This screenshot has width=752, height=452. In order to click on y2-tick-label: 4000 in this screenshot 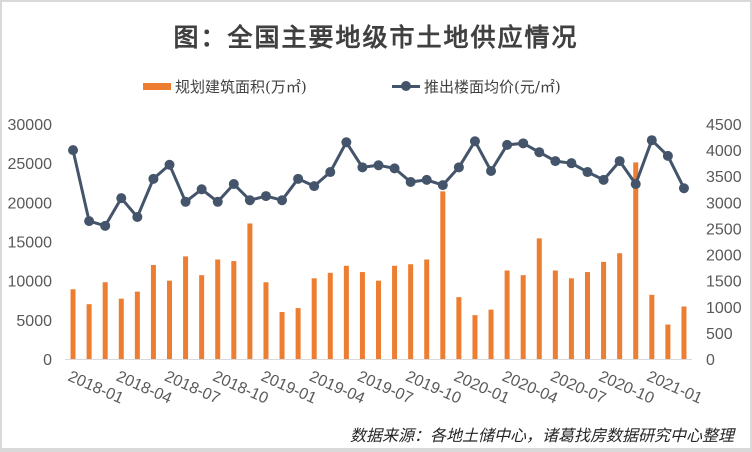, I will do `click(724, 151)`.